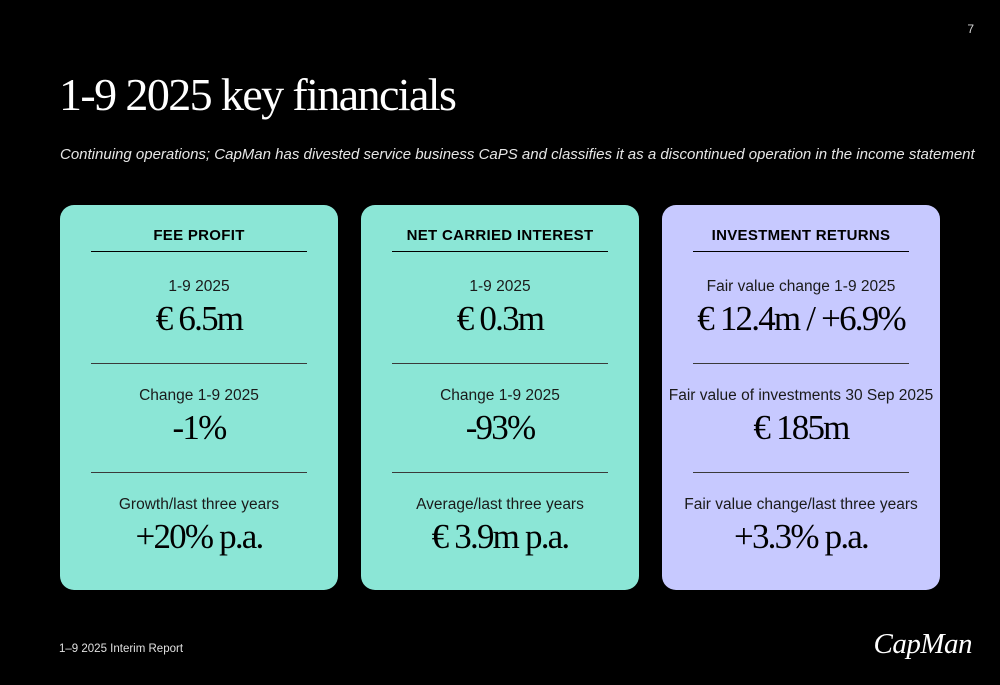 The image size is (1000, 685). Describe the element at coordinates (199, 504) in the screenshot. I see `metric-label: Growth/last three years` at that location.